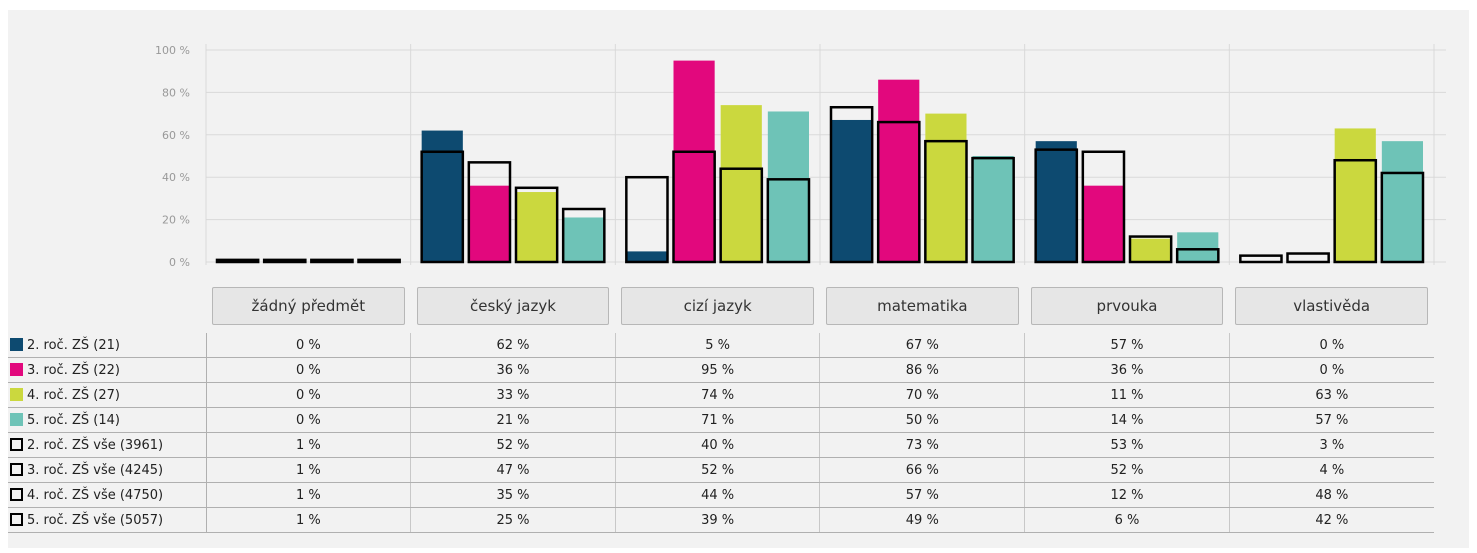 The height and width of the screenshot is (553, 1477). Describe the element at coordinates (176, 92) in the screenshot. I see `y-tick-label: 80 %` at that location.